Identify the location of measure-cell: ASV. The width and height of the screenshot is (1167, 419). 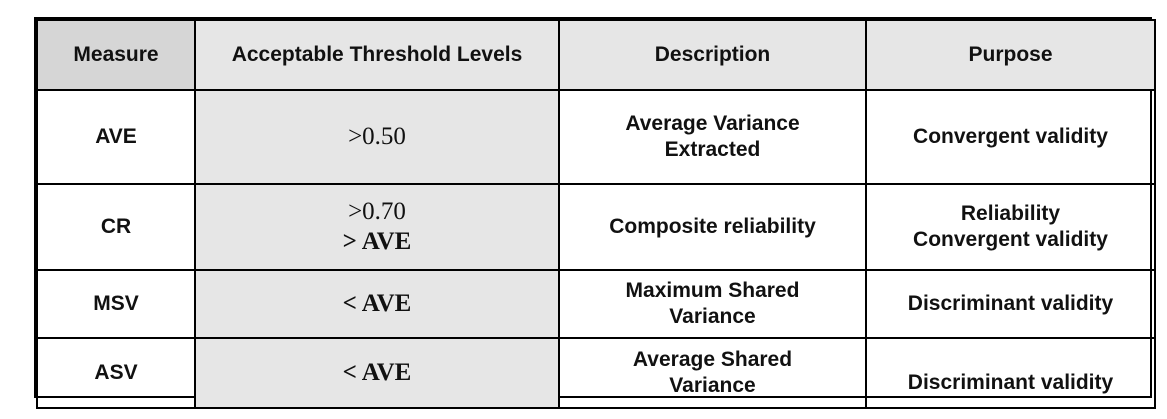
(116, 373).